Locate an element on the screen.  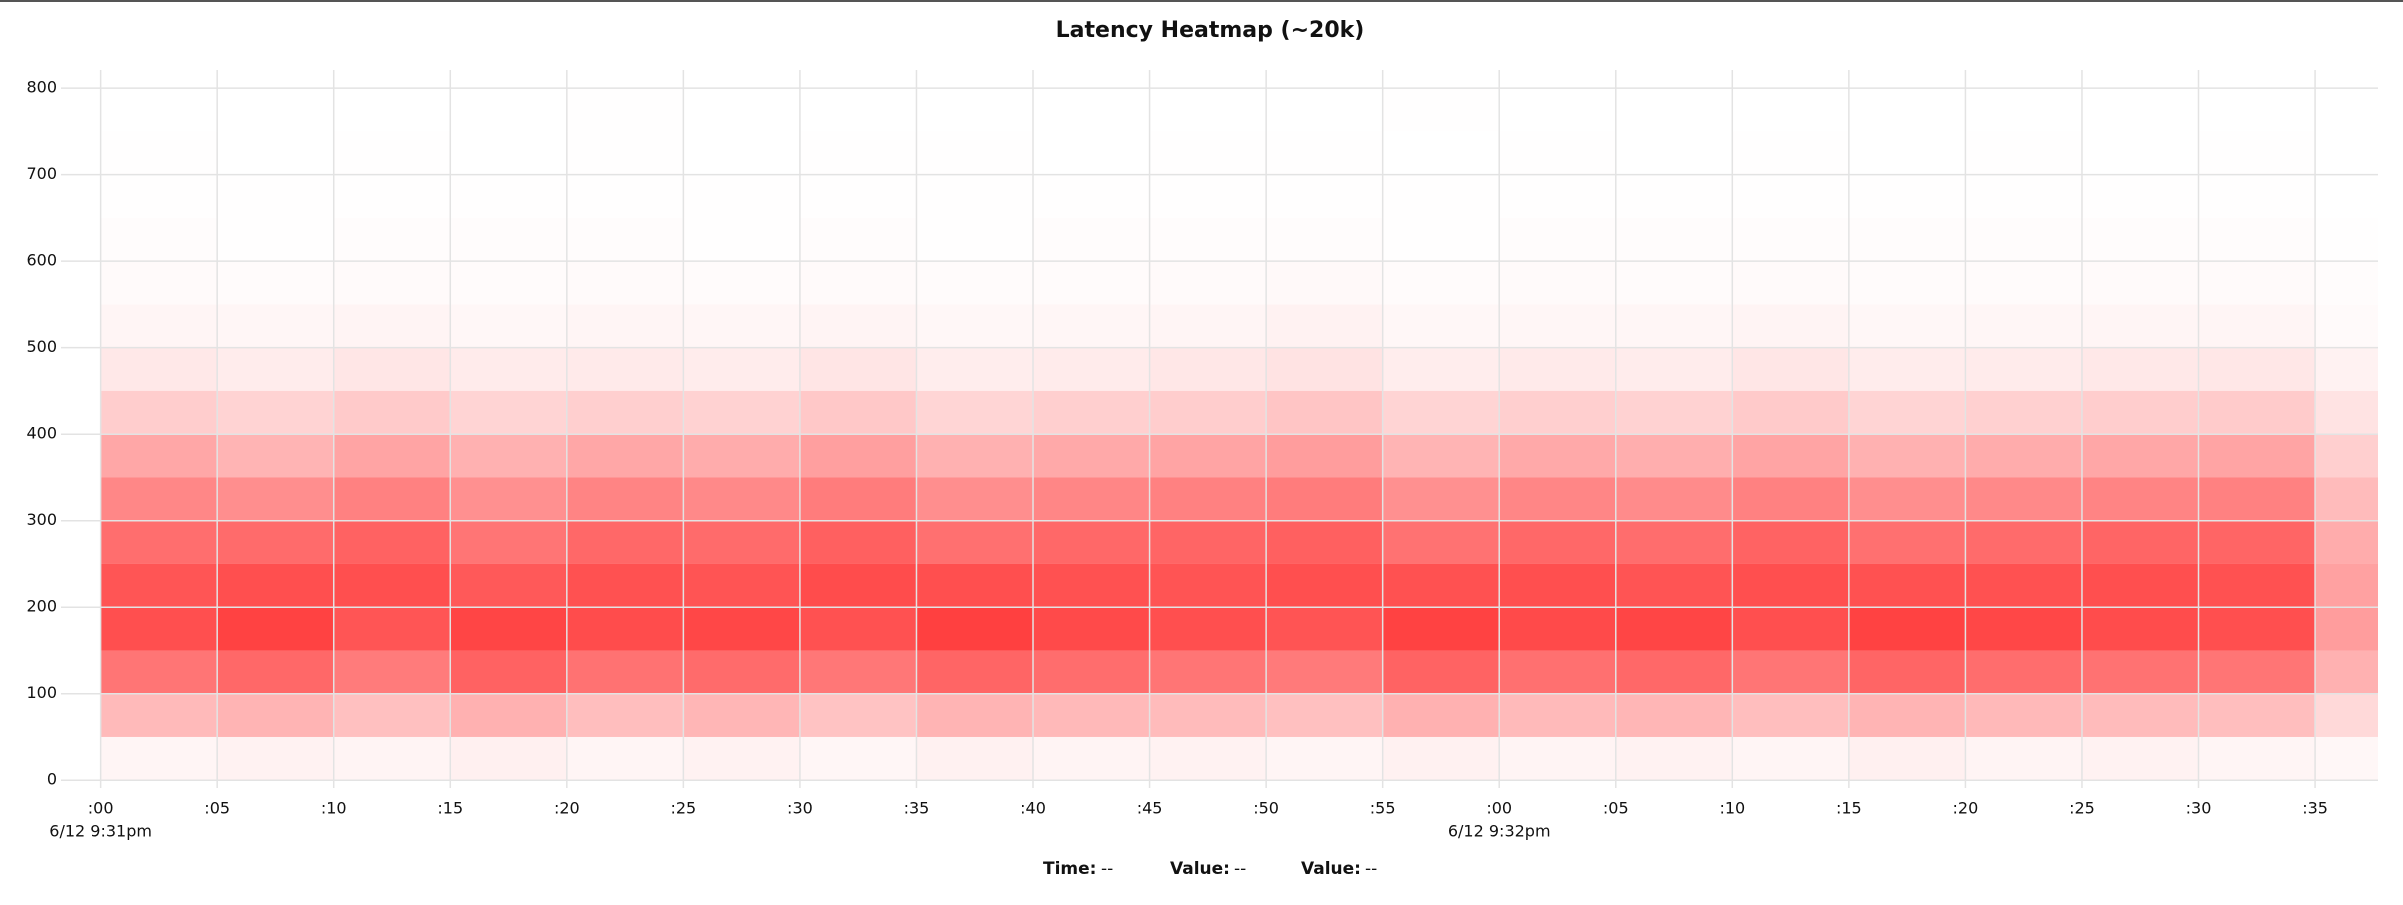
y-tick-label: 700 is located at coordinates (41, 173).